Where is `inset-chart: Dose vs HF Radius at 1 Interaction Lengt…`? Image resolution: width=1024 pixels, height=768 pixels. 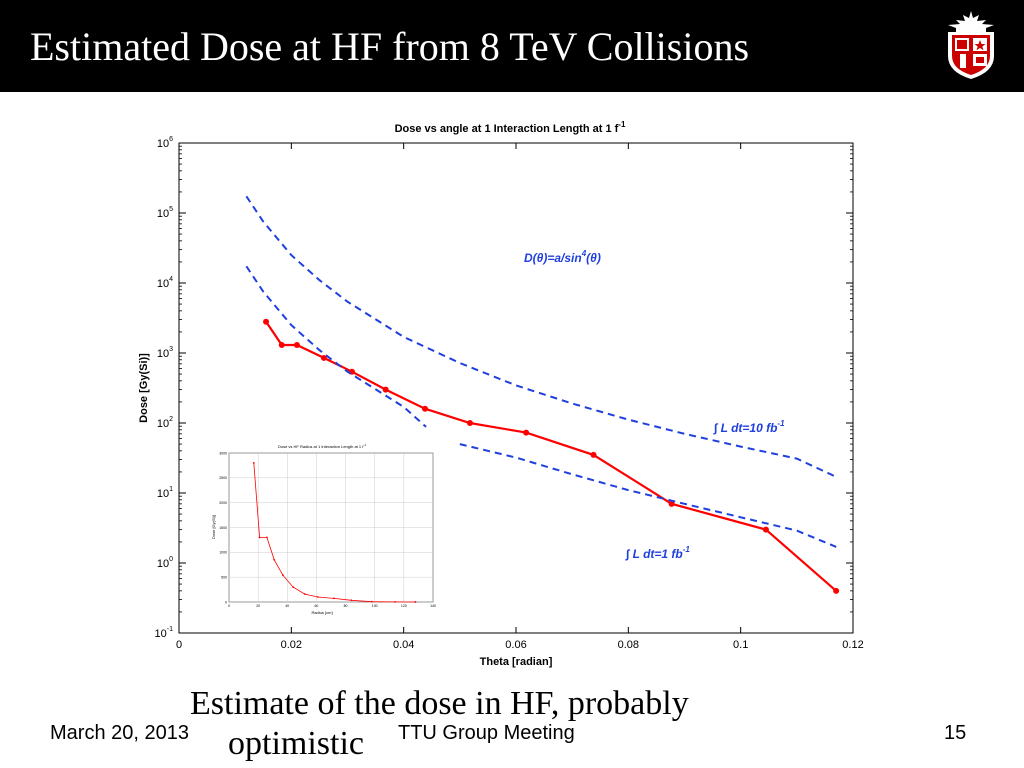 inset-chart: Dose vs HF Radius at 1 Interaction Lengt… is located at coordinates (325, 527).